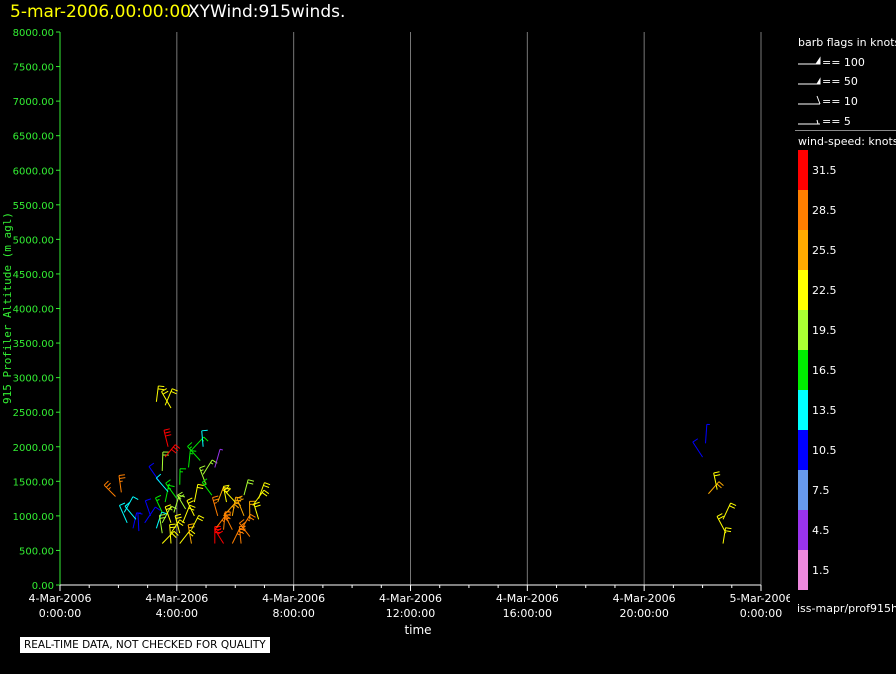  Describe the element at coordinates (33, 344) in the screenshot. I see `y-tick-label: 3500.00` at that location.